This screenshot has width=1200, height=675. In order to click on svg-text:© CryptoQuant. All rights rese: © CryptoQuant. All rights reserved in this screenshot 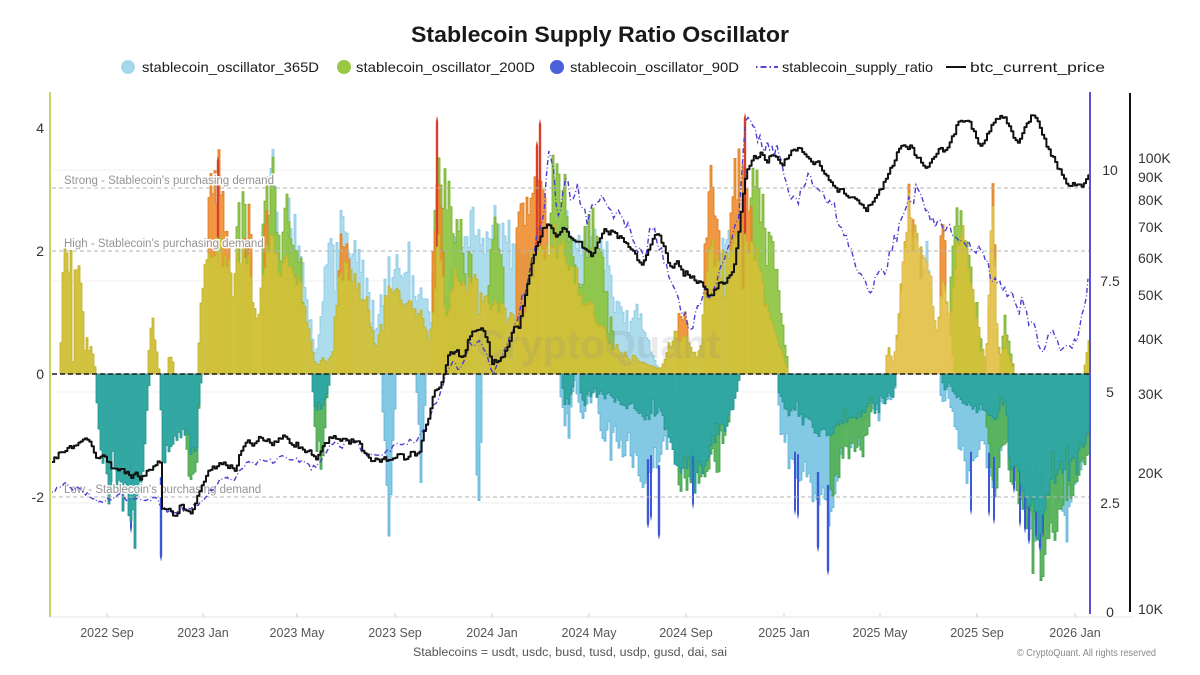, I will do `click(1086, 653)`.